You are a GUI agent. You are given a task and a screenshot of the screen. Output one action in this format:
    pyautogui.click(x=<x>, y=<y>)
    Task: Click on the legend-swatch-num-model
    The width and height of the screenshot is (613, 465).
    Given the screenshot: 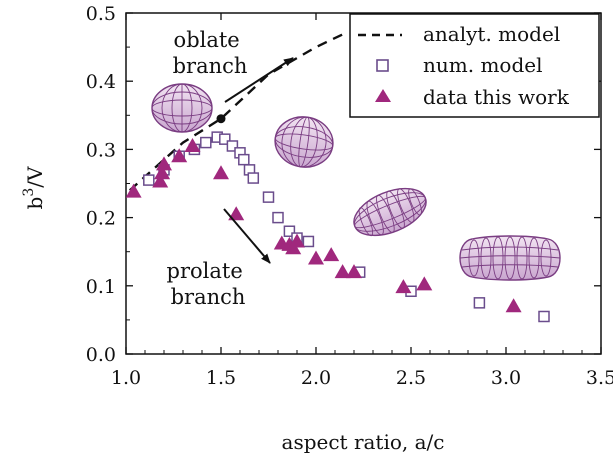 What is the action you would take?
    pyautogui.click(x=382, y=65)
    